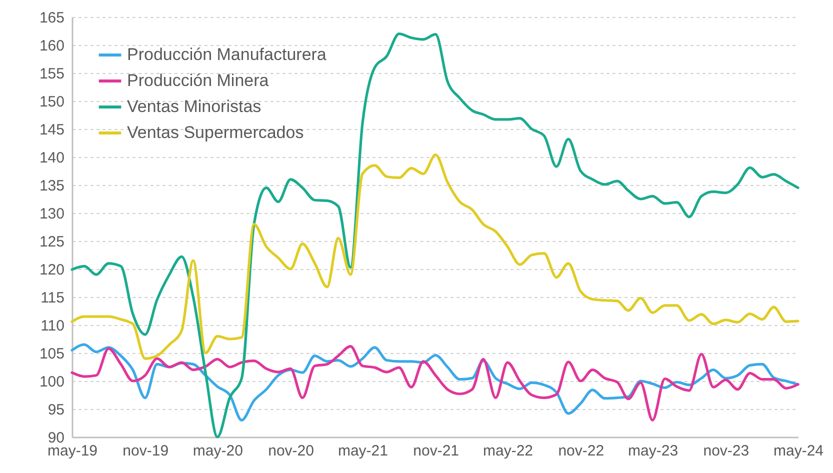 The image size is (833, 473). What do you see at coordinates (51, 354) in the screenshot?
I see `y-tick-label: 105` at bounding box center [51, 354].